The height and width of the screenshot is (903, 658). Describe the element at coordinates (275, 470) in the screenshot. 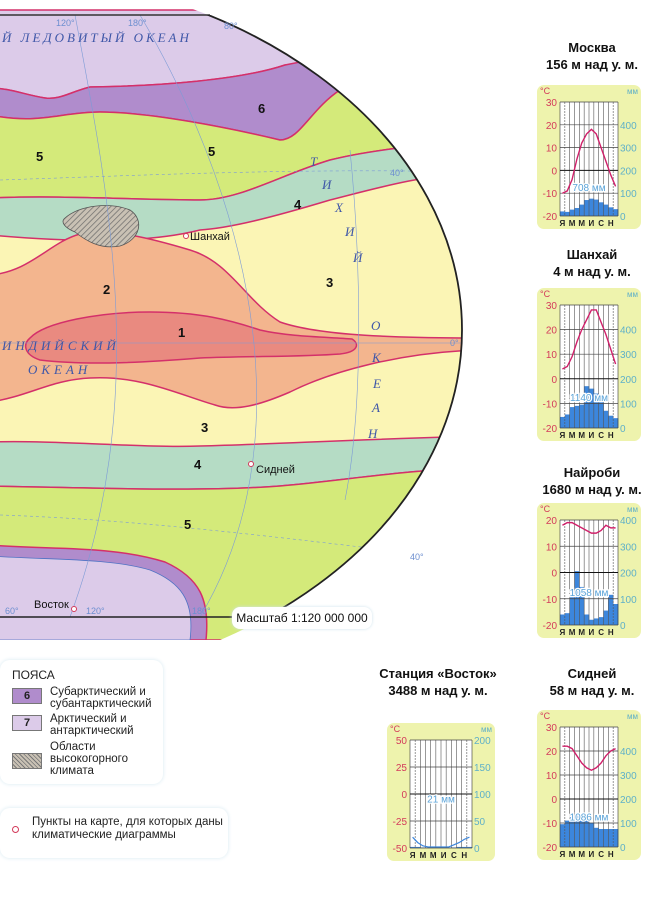

I see `city-sydney: Сидней` at that location.